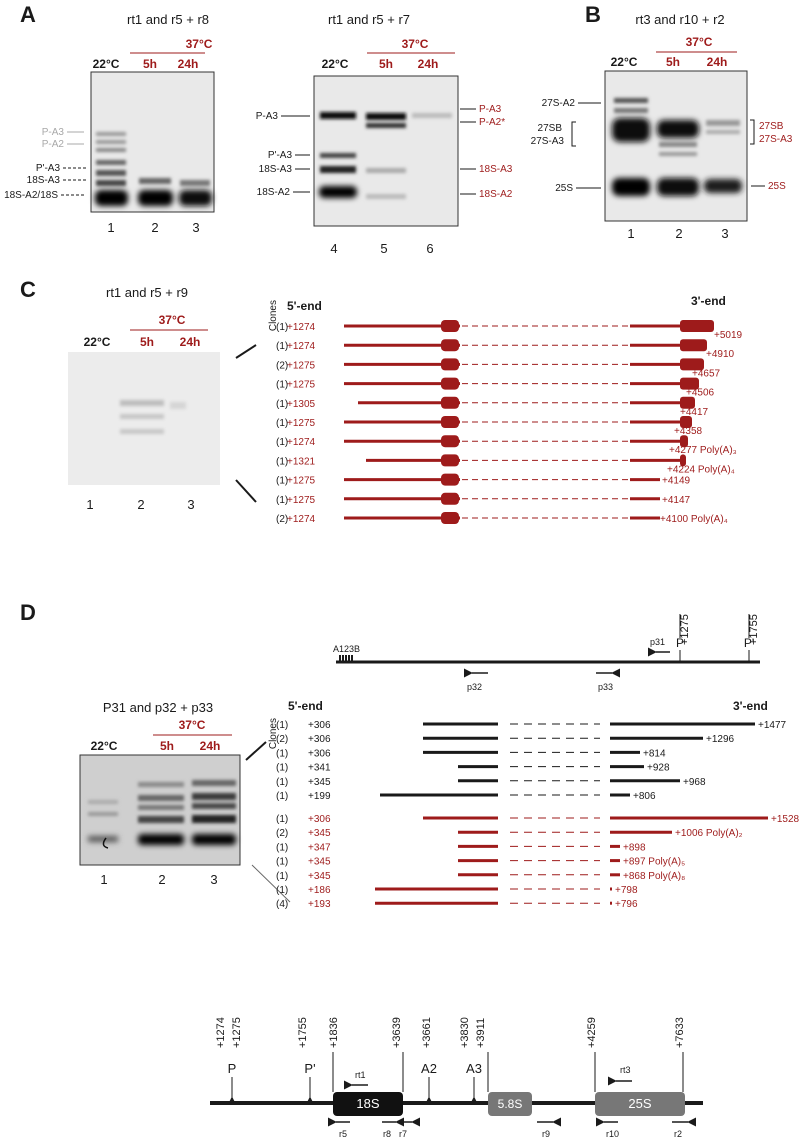 This screenshot has width=800, height=1141. What do you see at coordinates (654, 753) in the screenshot?
I see `clone-d-end: +814` at bounding box center [654, 753].